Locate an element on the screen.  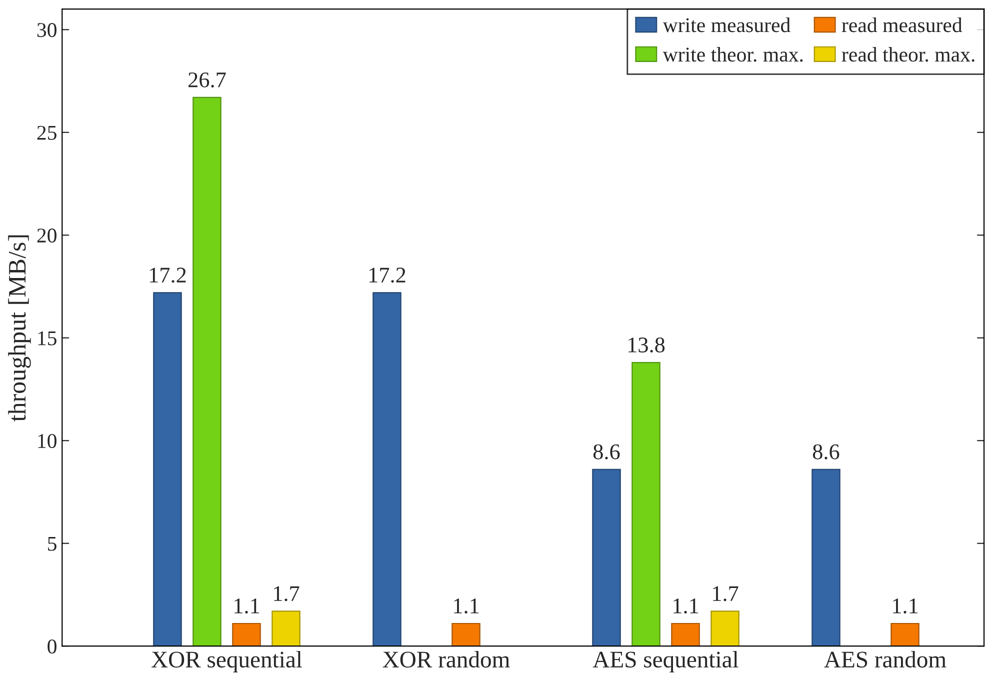
y-tick-label: 0 is located at coordinates (52, 646).